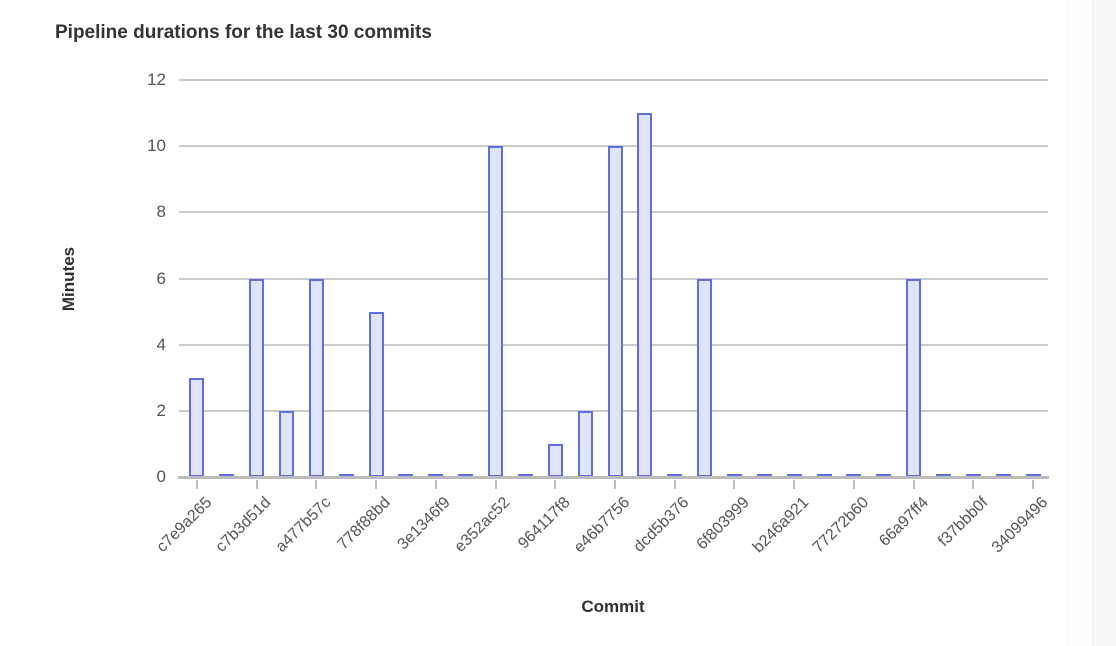 Image resolution: width=1116 pixels, height=646 pixels. What do you see at coordinates (161, 278) in the screenshot?
I see `y-tick-label-6: 6` at bounding box center [161, 278].